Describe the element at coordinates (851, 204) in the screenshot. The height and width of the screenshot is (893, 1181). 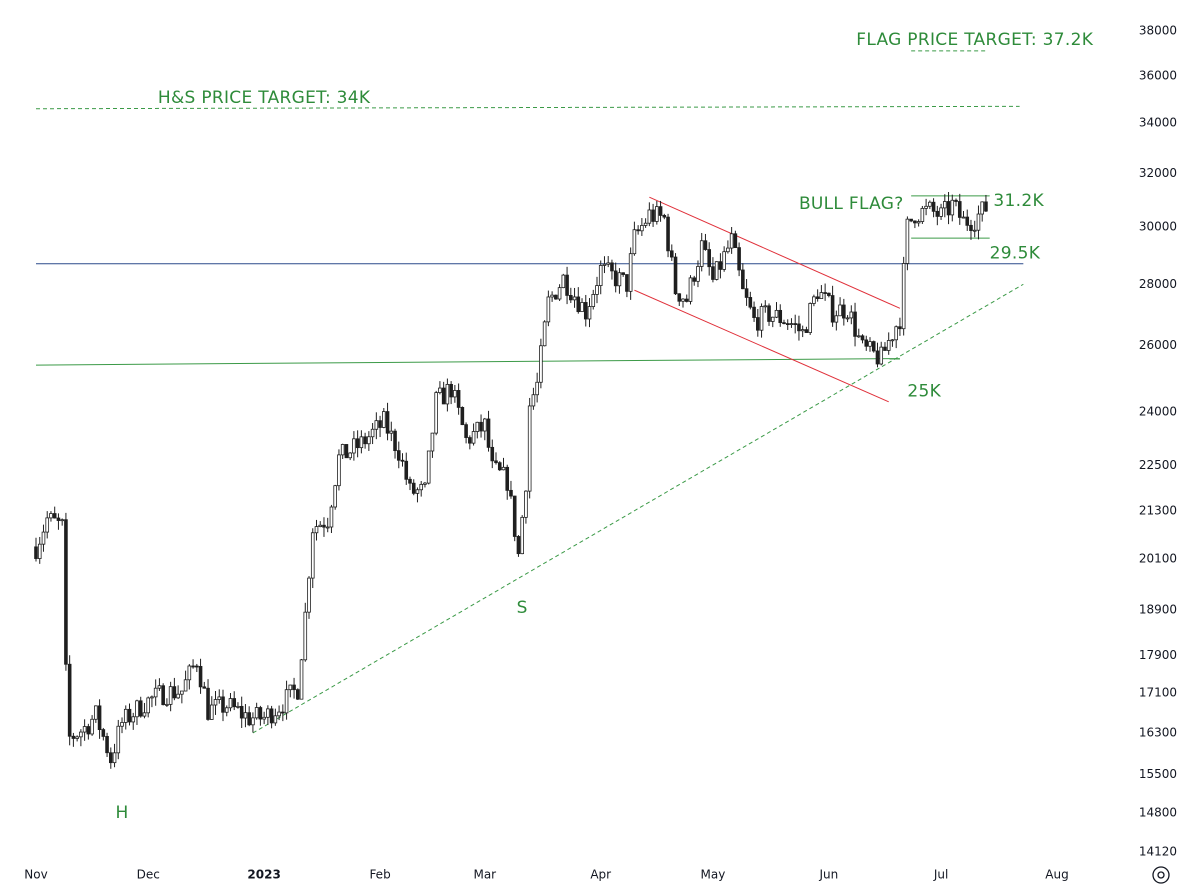
I see `annotation-label: BULL FLAG?` at that location.